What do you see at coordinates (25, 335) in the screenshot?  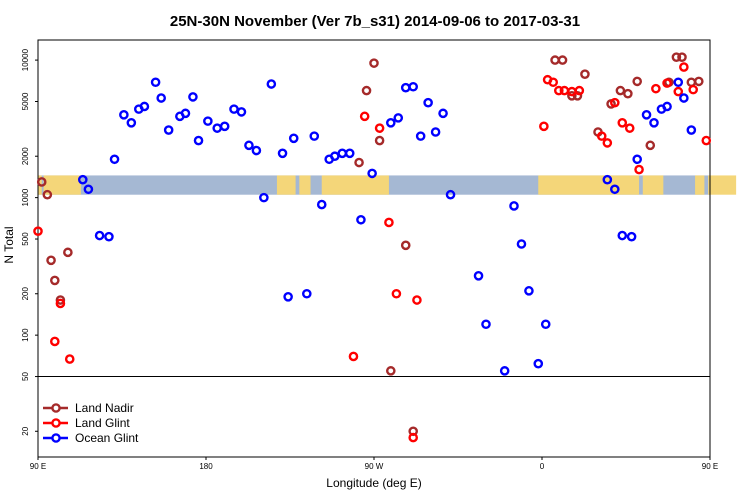 I see `y-tick-label: 100` at bounding box center [25, 335].